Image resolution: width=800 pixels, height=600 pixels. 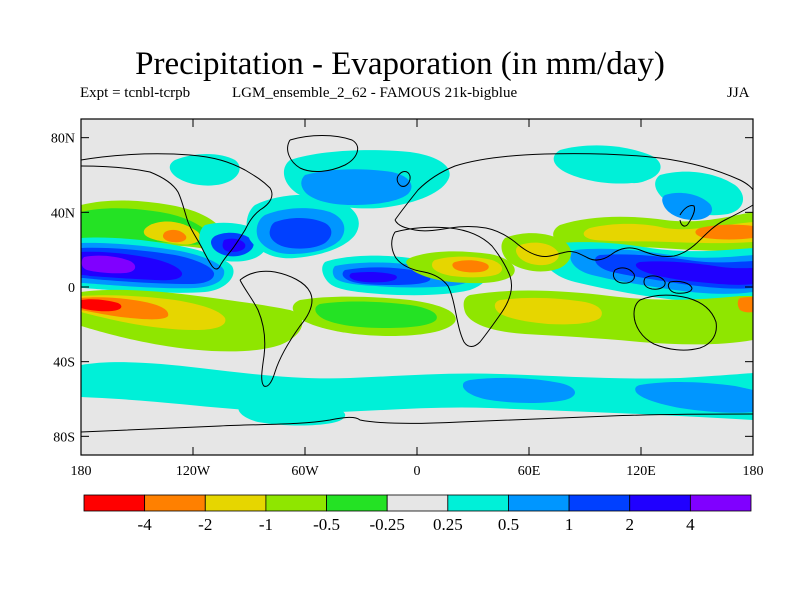 I want to click on colorbar-label: 4, so click(x=690, y=524).